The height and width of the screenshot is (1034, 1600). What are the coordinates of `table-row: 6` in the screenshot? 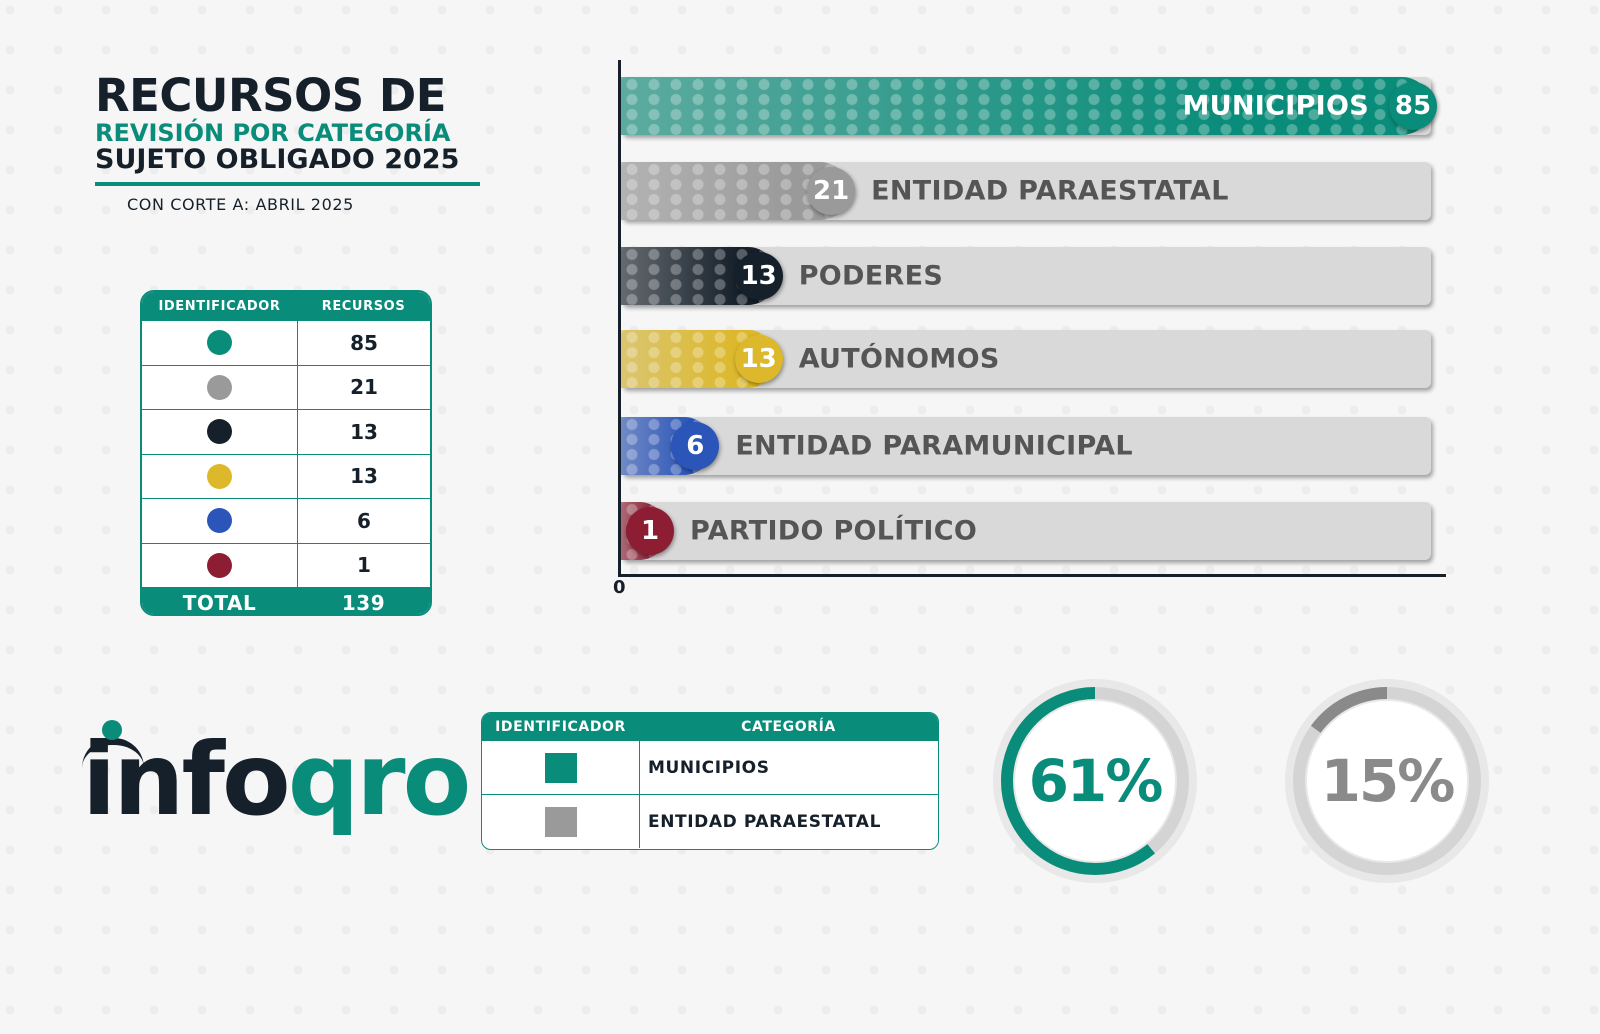 It's located at (286, 520).